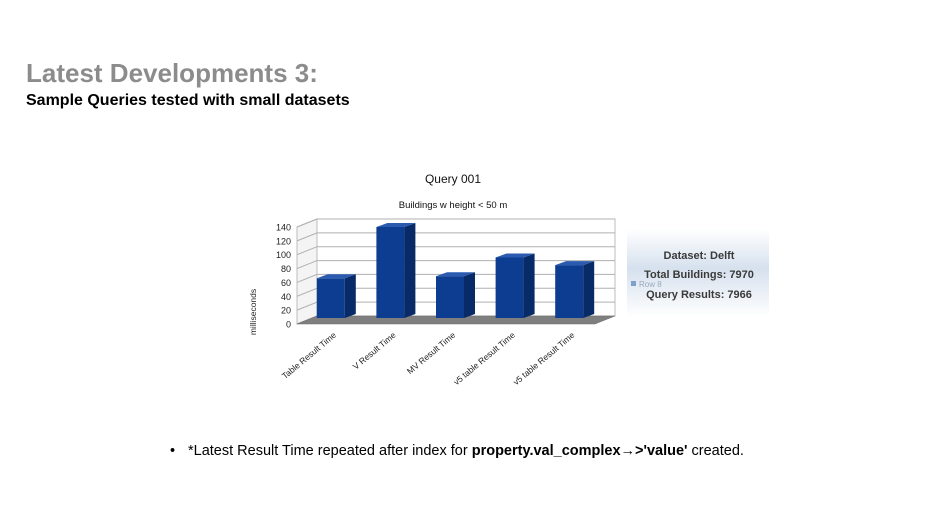 The image size is (943, 530). I want to click on y-tick-label: 20, so click(286, 311).